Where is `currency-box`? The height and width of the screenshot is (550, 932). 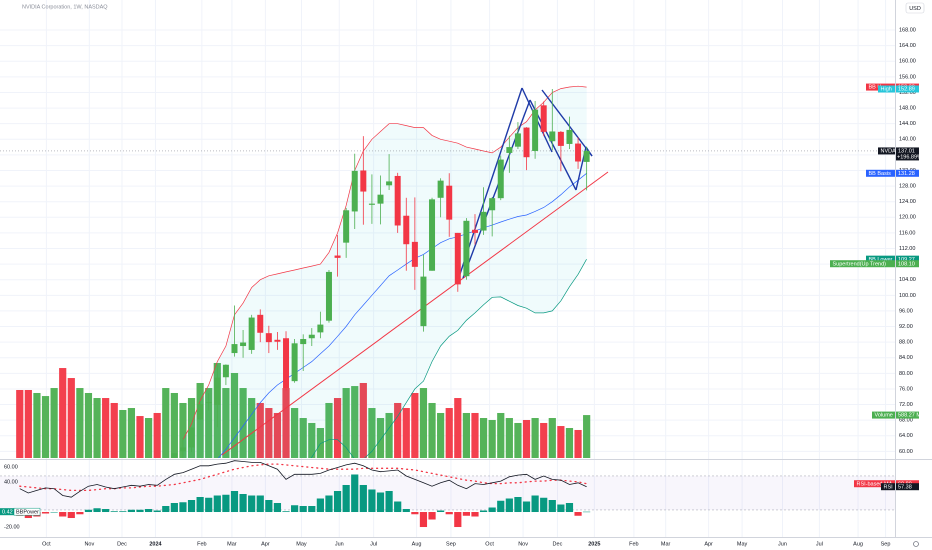
currency-box is located at coordinates (915, 8).